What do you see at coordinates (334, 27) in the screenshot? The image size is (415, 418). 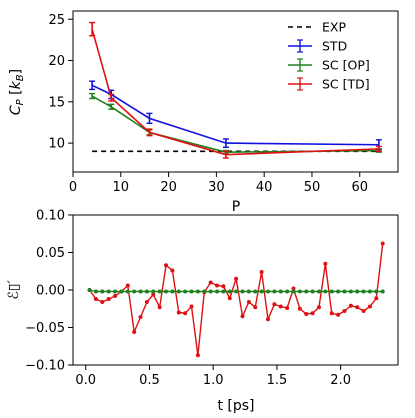 I see `legend-exp-label: EXP` at bounding box center [334, 27].